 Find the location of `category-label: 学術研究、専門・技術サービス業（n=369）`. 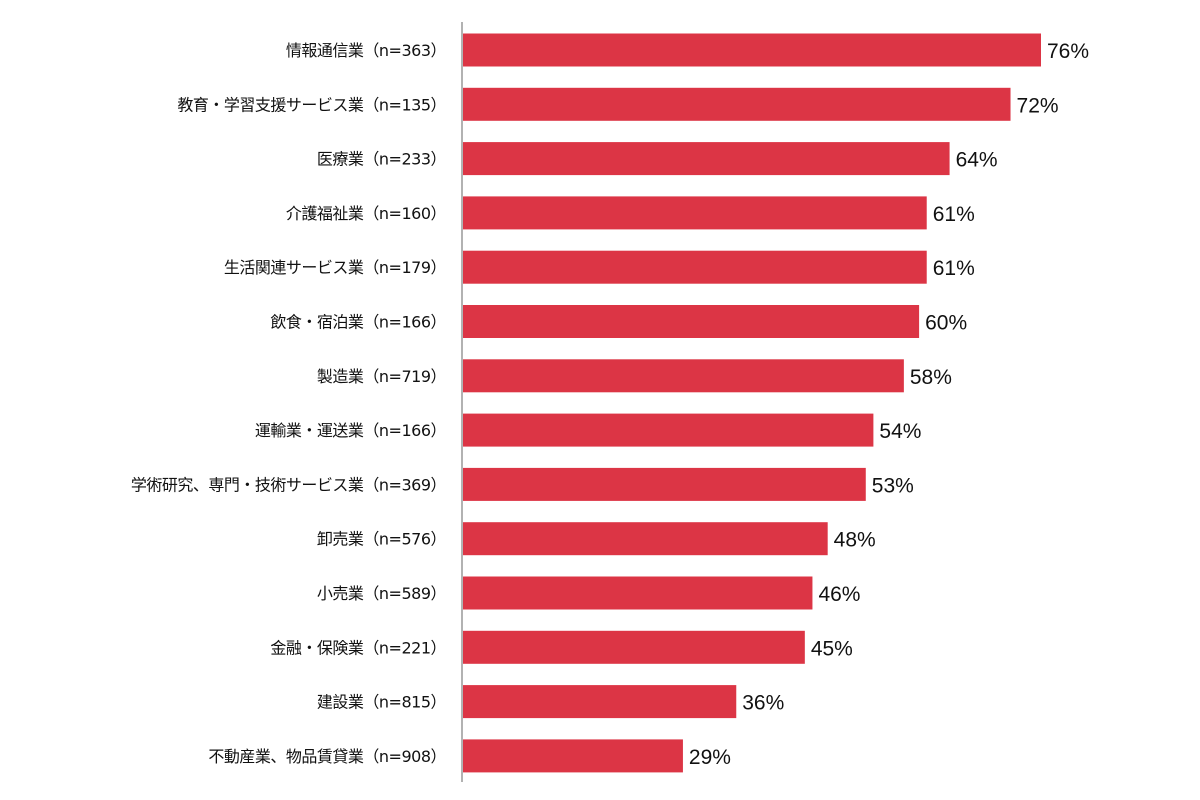

category-label: 学術研究、専門・技術サービス業（n=369） is located at coordinates (288, 484).